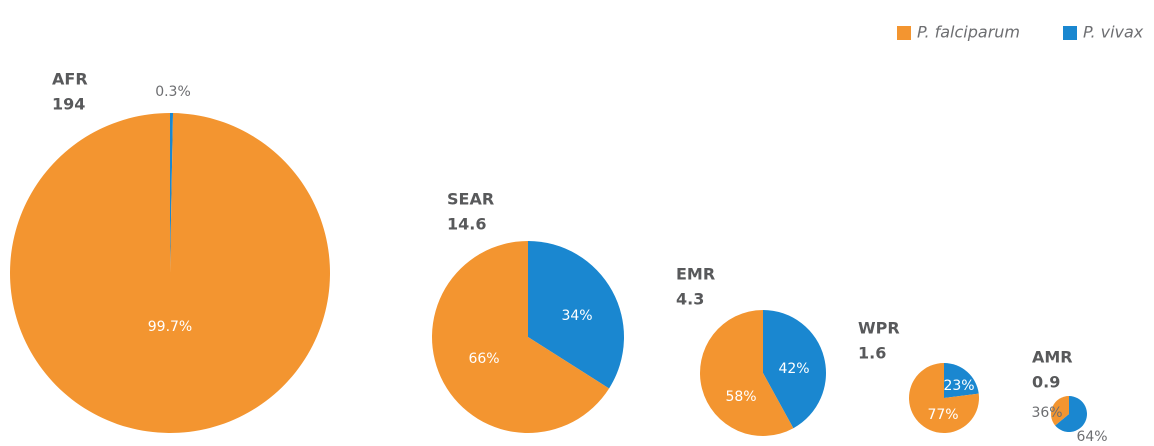 Image resolution: width=1154 pixels, height=446 pixels. What do you see at coordinates (68, 104) in the screenshot?
I see `pie-total: 194` at bounding box center [68, 104].